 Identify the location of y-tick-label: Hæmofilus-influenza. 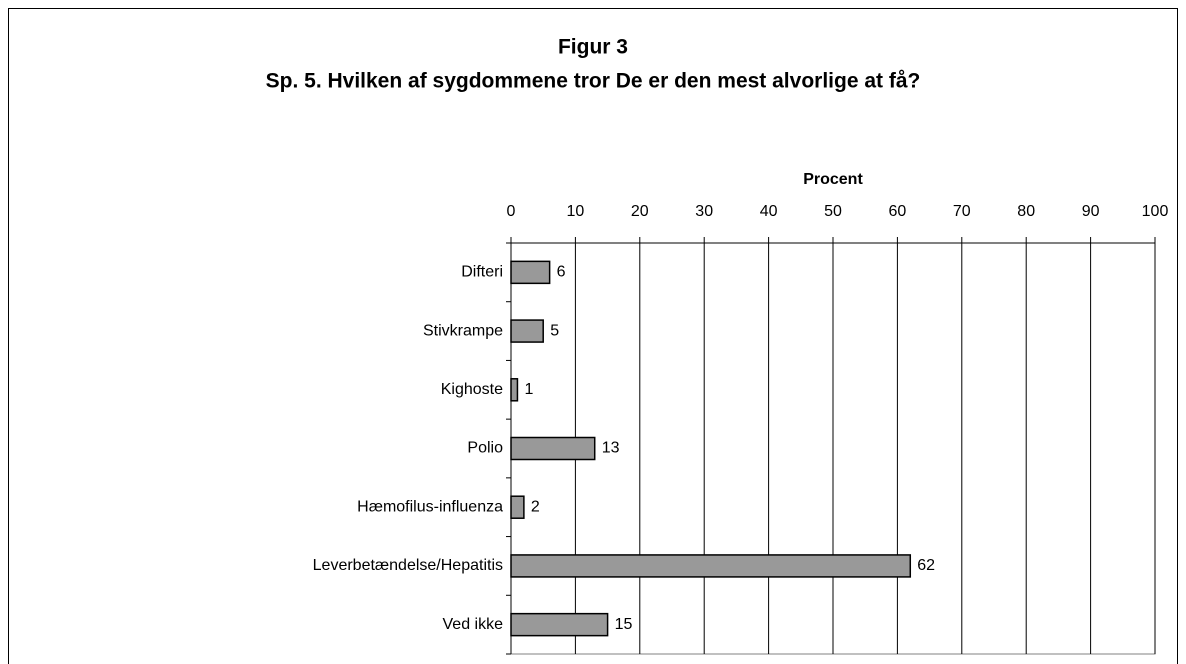
(430, 506).